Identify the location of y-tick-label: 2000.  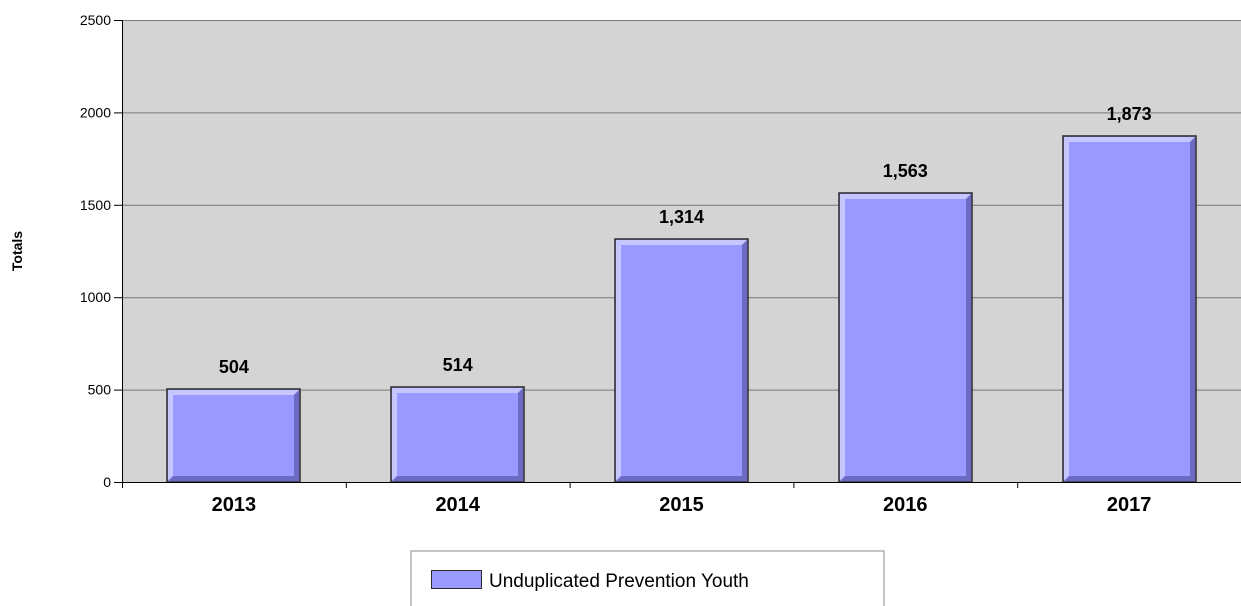
(95, 112).